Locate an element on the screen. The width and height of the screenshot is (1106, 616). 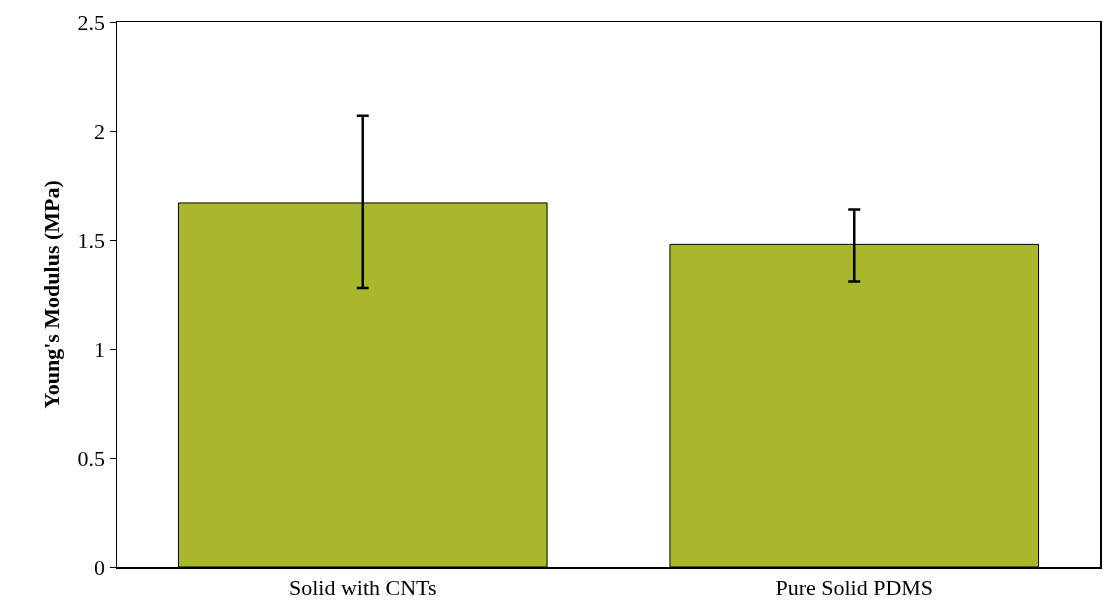
y-tick-label: 2 is located at coordinates (100, 131).